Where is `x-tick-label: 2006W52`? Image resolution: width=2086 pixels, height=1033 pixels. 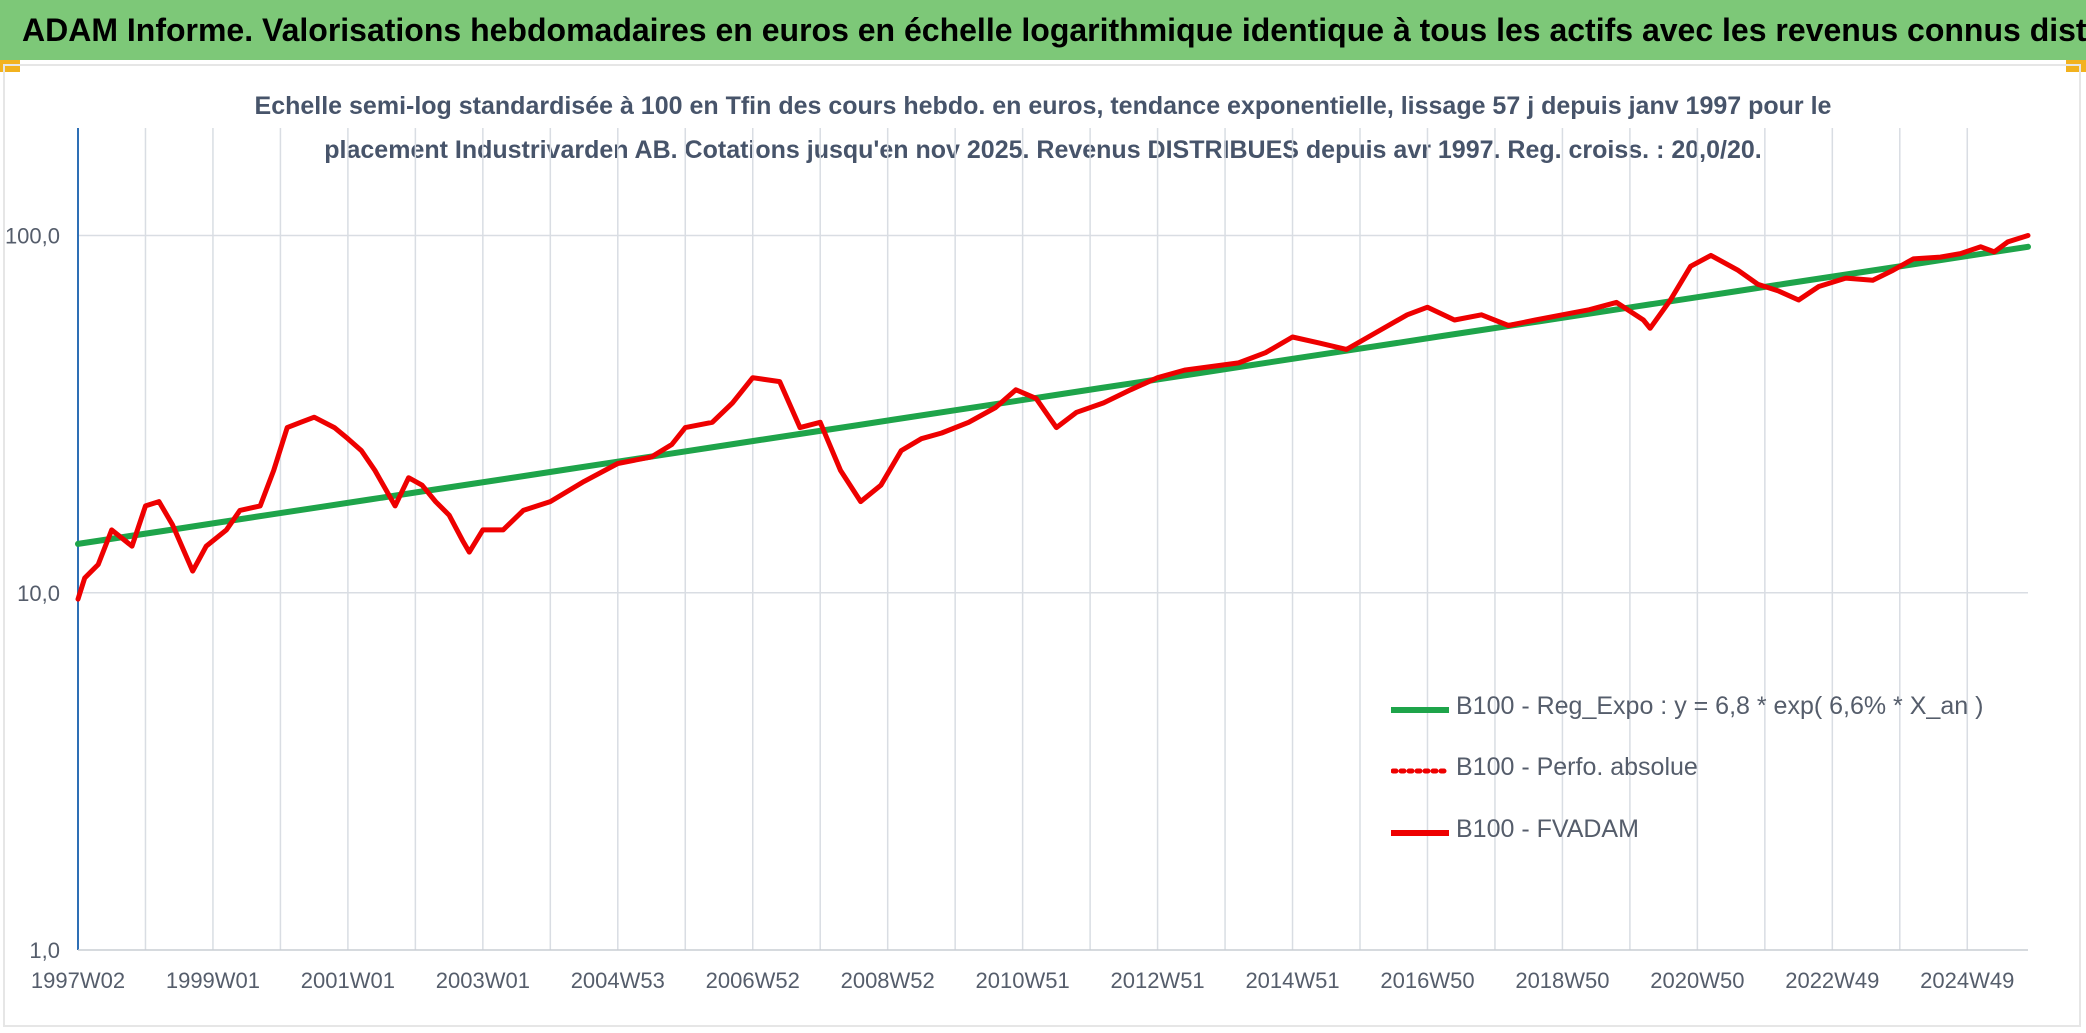 x-tick-label: 2006W52 is located at coordinates (753, 980).